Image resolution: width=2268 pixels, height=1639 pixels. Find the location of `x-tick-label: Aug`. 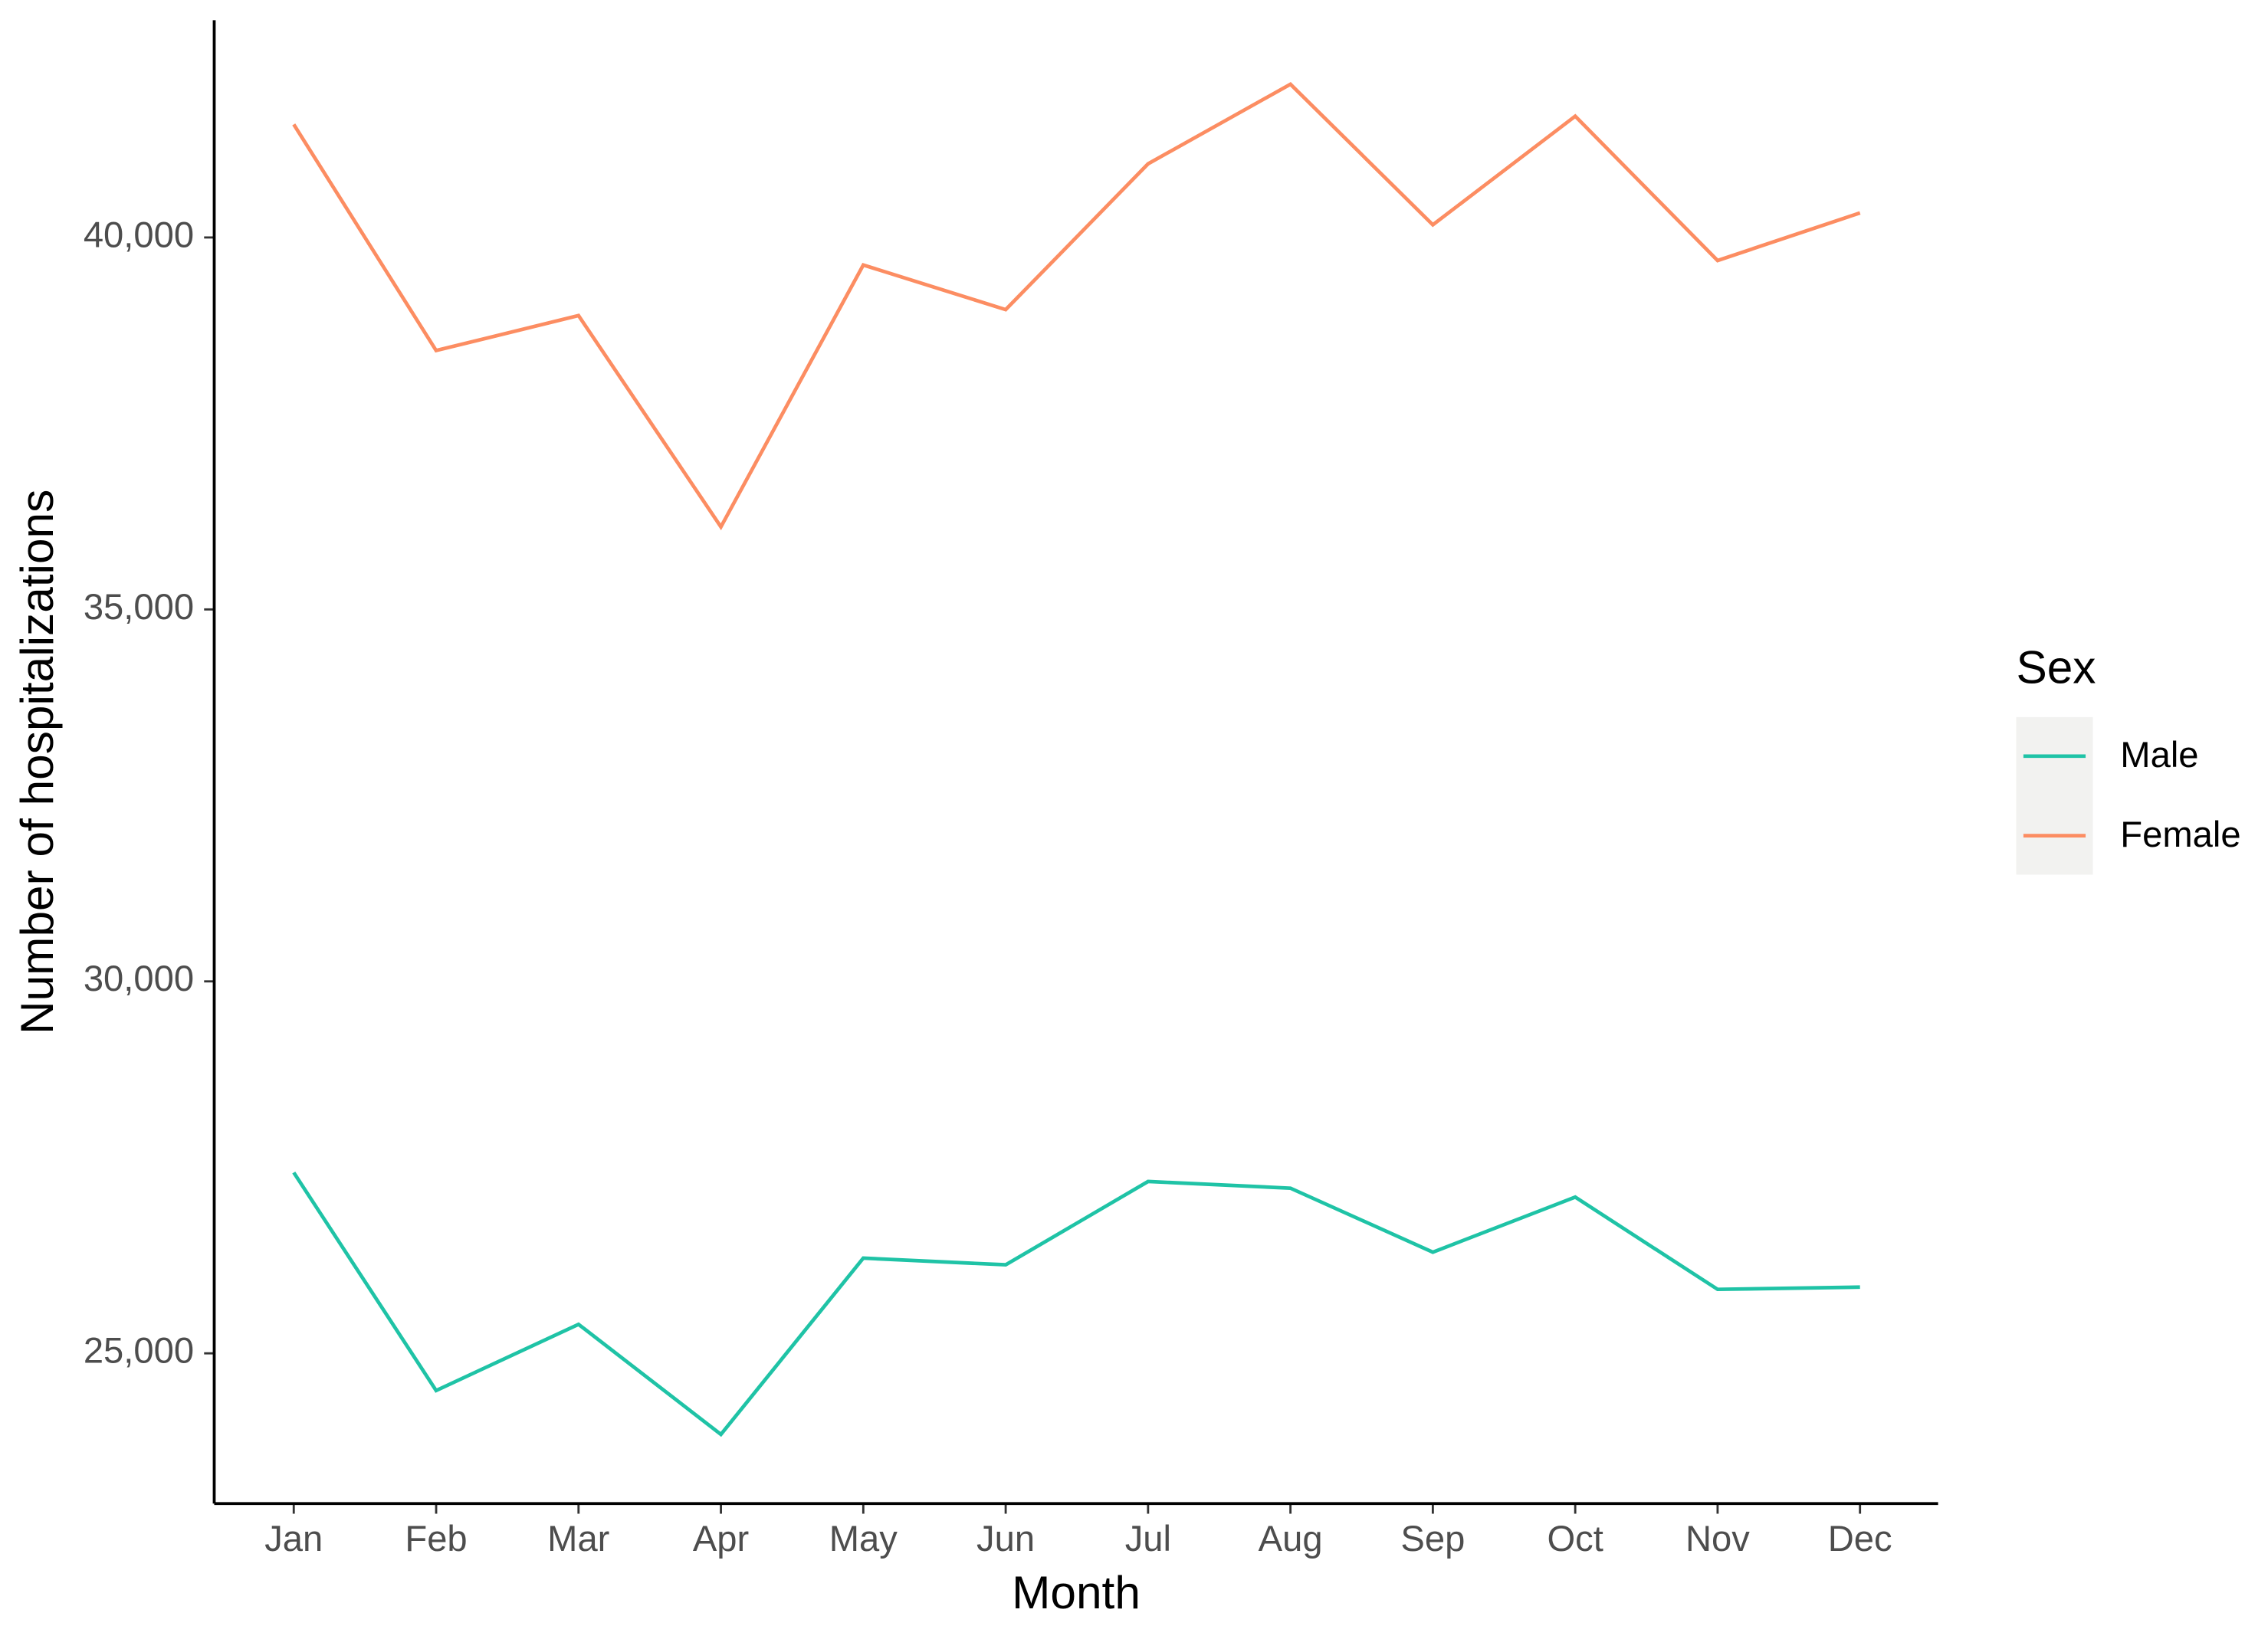

x-tick-label: Aug is located at coordinates (1291, 1539).